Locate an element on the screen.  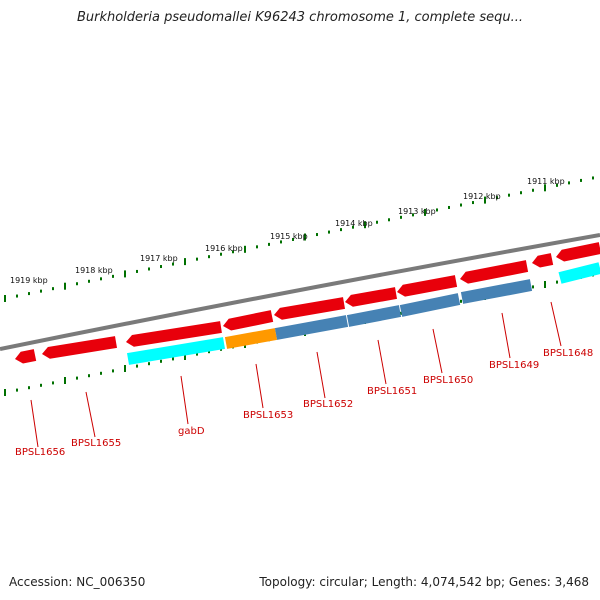
gene-label: BPSL1651 is located at coordinates (392, 391).